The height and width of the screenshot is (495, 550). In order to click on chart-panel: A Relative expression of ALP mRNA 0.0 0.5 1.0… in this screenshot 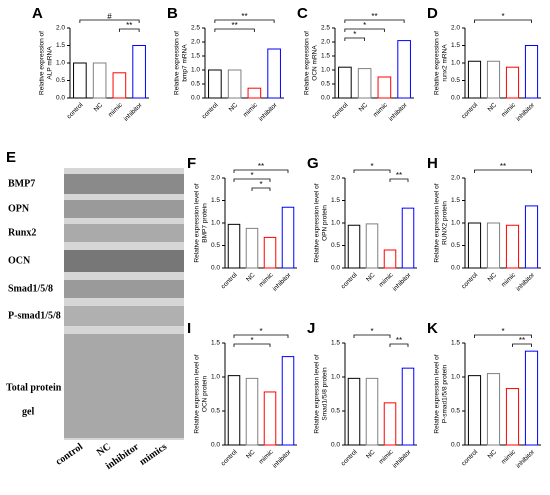, I will do `click(90, 64)`.